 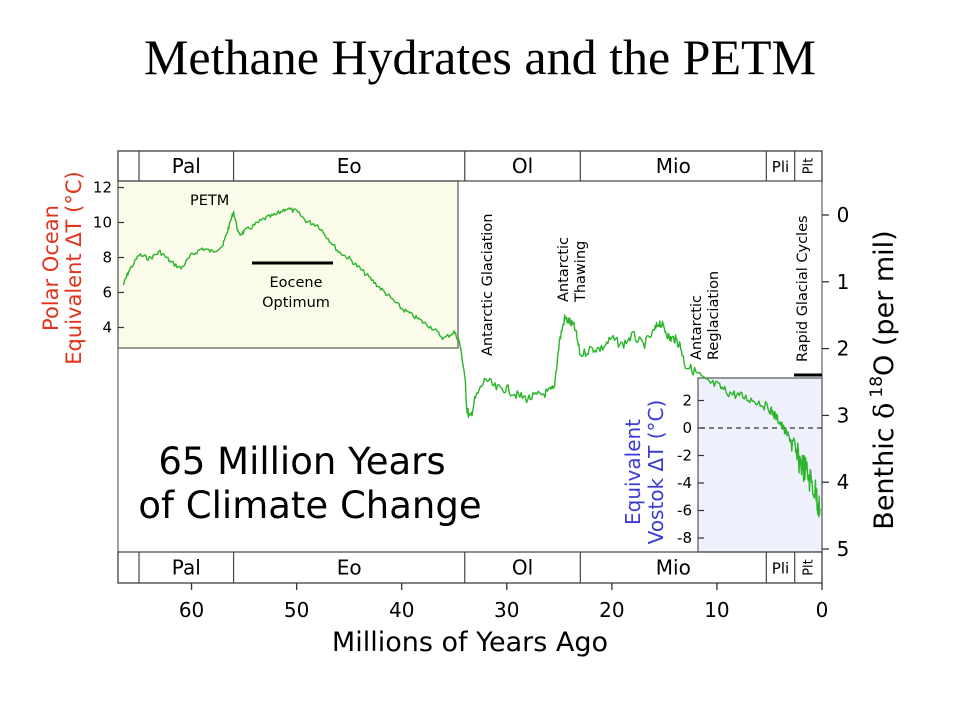 What do you see at coordinates (884, 303) in the screenshot?
I see `right-axis-label-post: O (per mil)` at bounding box center [884, 303].